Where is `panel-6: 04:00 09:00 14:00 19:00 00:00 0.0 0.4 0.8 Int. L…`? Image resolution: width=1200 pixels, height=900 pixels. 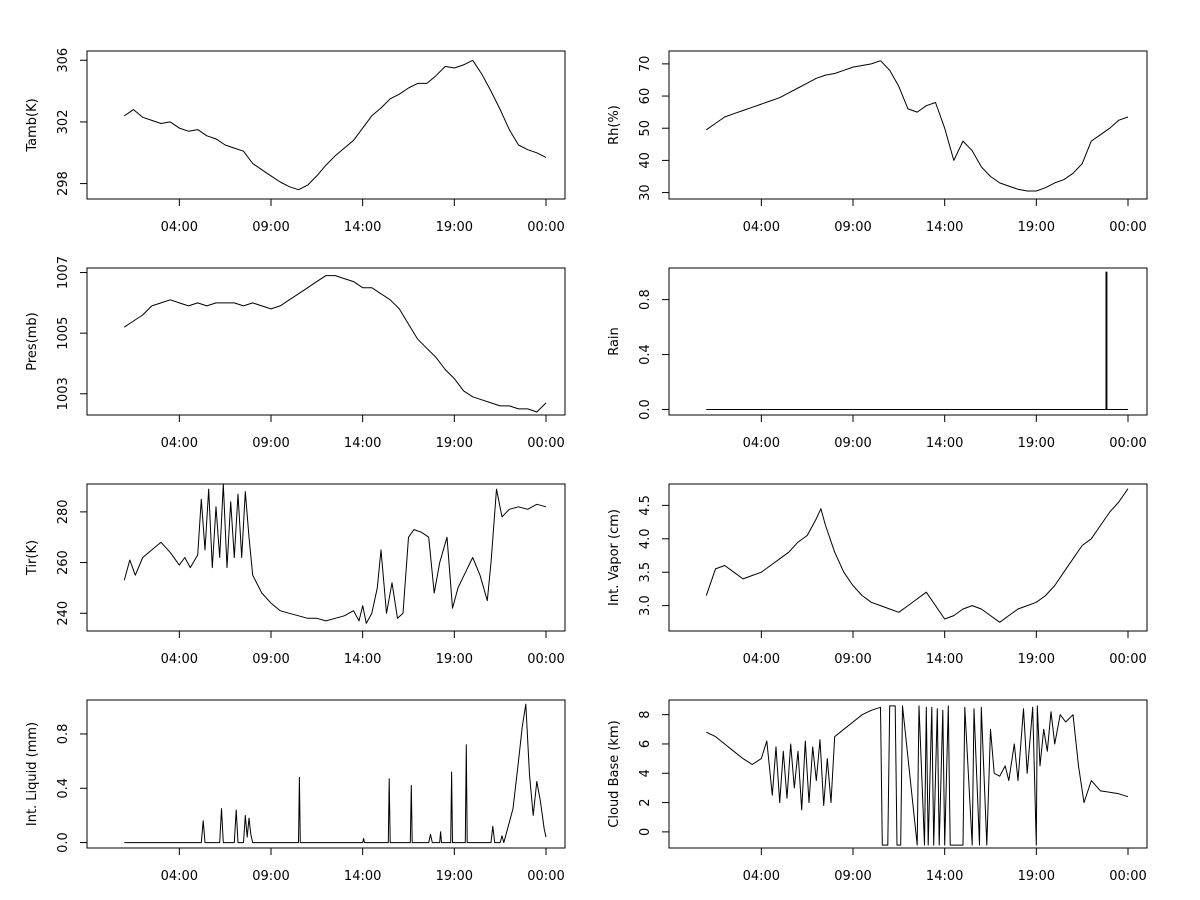
panel-6: 04:00 09:00 14:00 19:00 00:00 0.0 0.4 0.8 Int. L… is located at coordinates (295, 791).